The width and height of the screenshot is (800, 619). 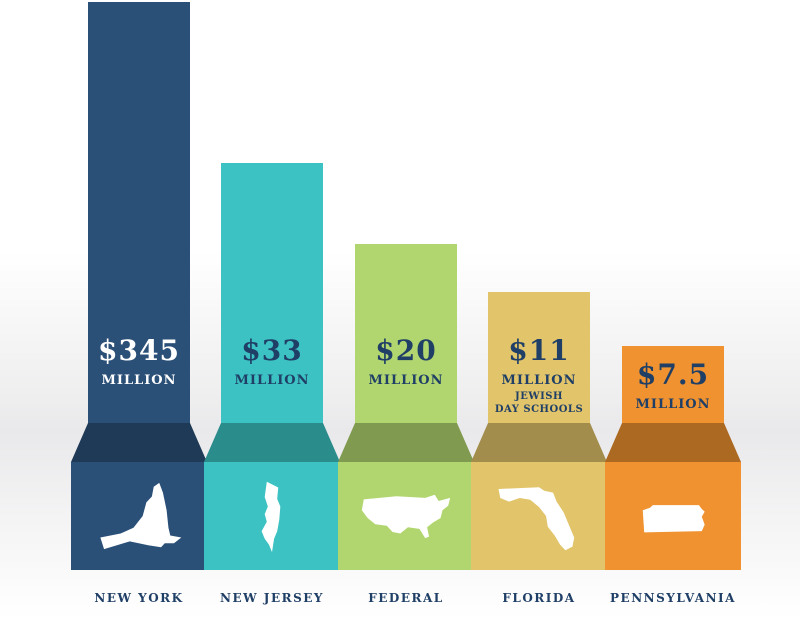 I want to click on bar-federal, so click(x=406, y=333).